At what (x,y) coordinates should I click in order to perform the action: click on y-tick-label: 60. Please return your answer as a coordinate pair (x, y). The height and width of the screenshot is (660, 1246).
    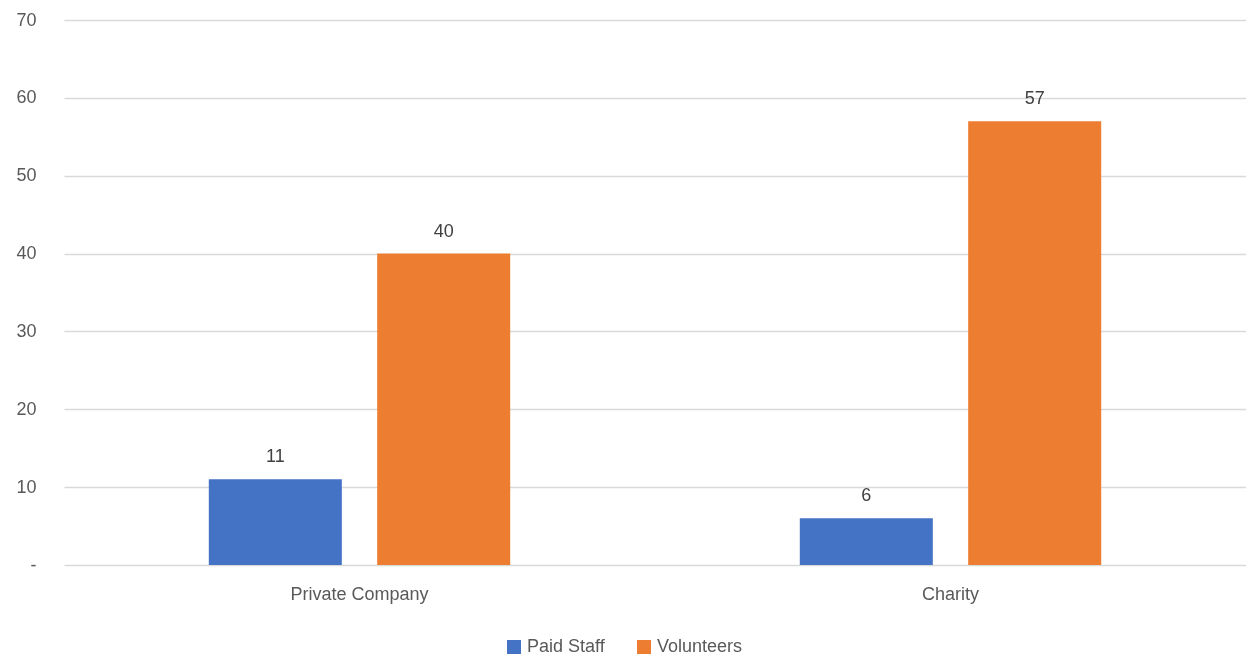
    Looking at the image, I should click on (26, 97).